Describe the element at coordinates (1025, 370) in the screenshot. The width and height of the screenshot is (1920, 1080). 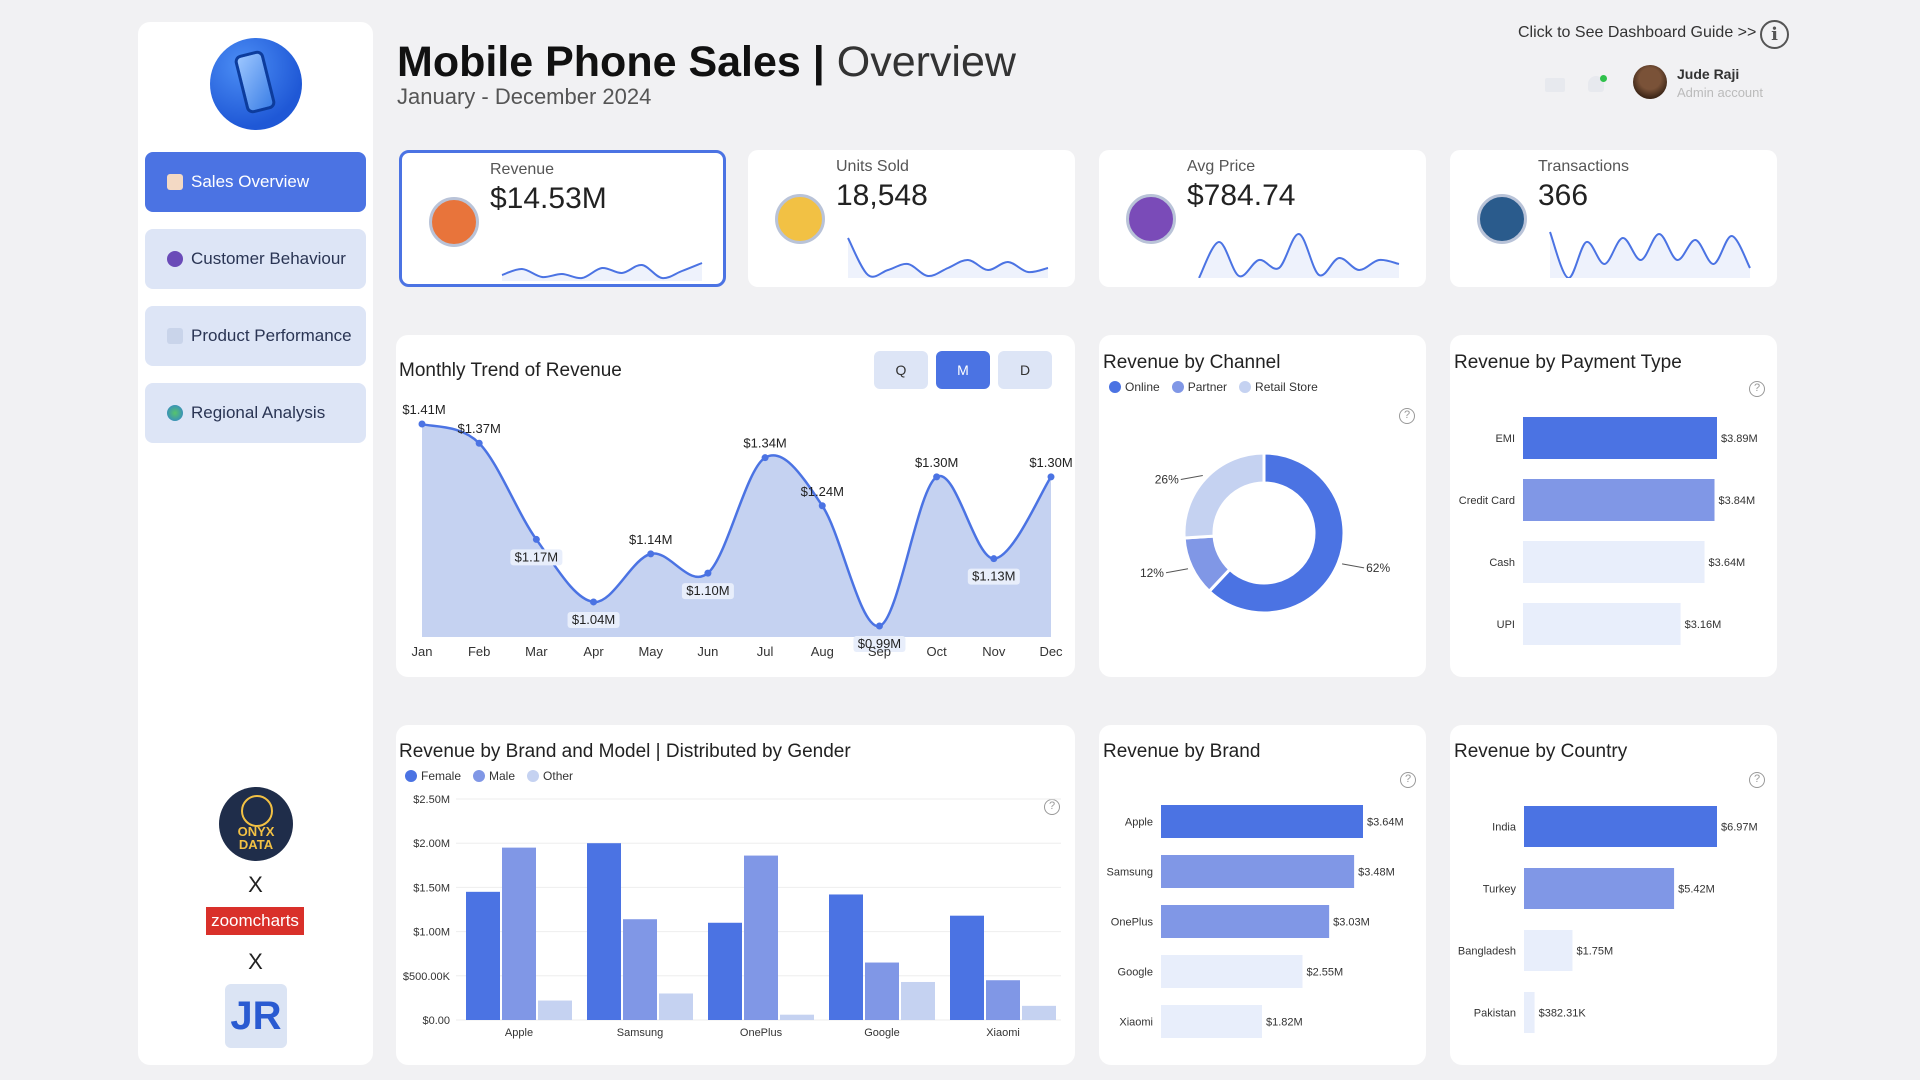
I see `day-button: D` at that location.